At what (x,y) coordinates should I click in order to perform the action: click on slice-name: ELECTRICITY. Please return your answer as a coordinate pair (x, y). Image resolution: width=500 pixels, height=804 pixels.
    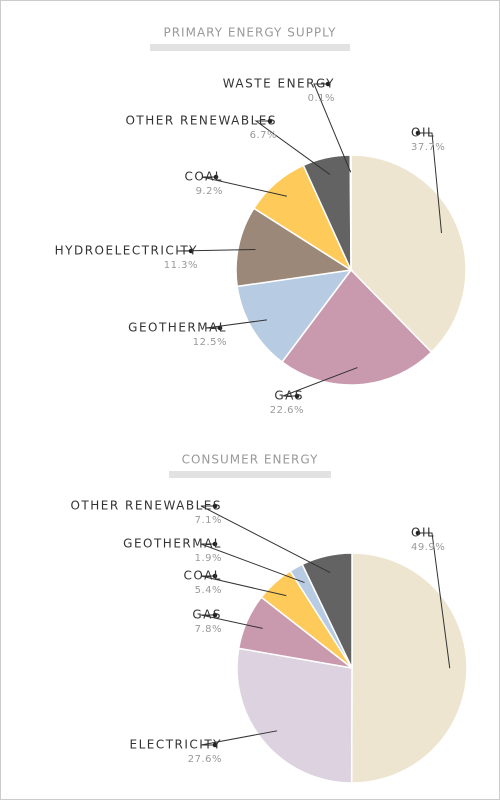
    Looking at the image, I should click on (175, 745).